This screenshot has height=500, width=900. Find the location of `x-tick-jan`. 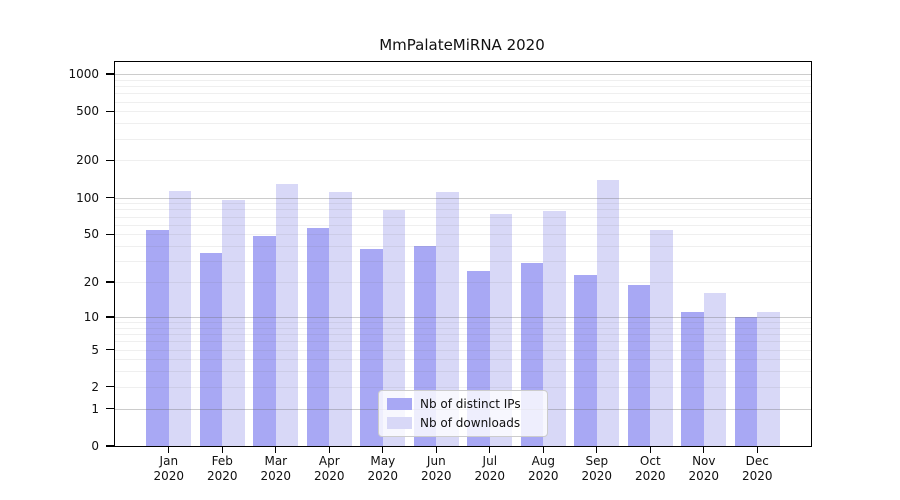

x-tick-jan is located at coordinates (169, 450).